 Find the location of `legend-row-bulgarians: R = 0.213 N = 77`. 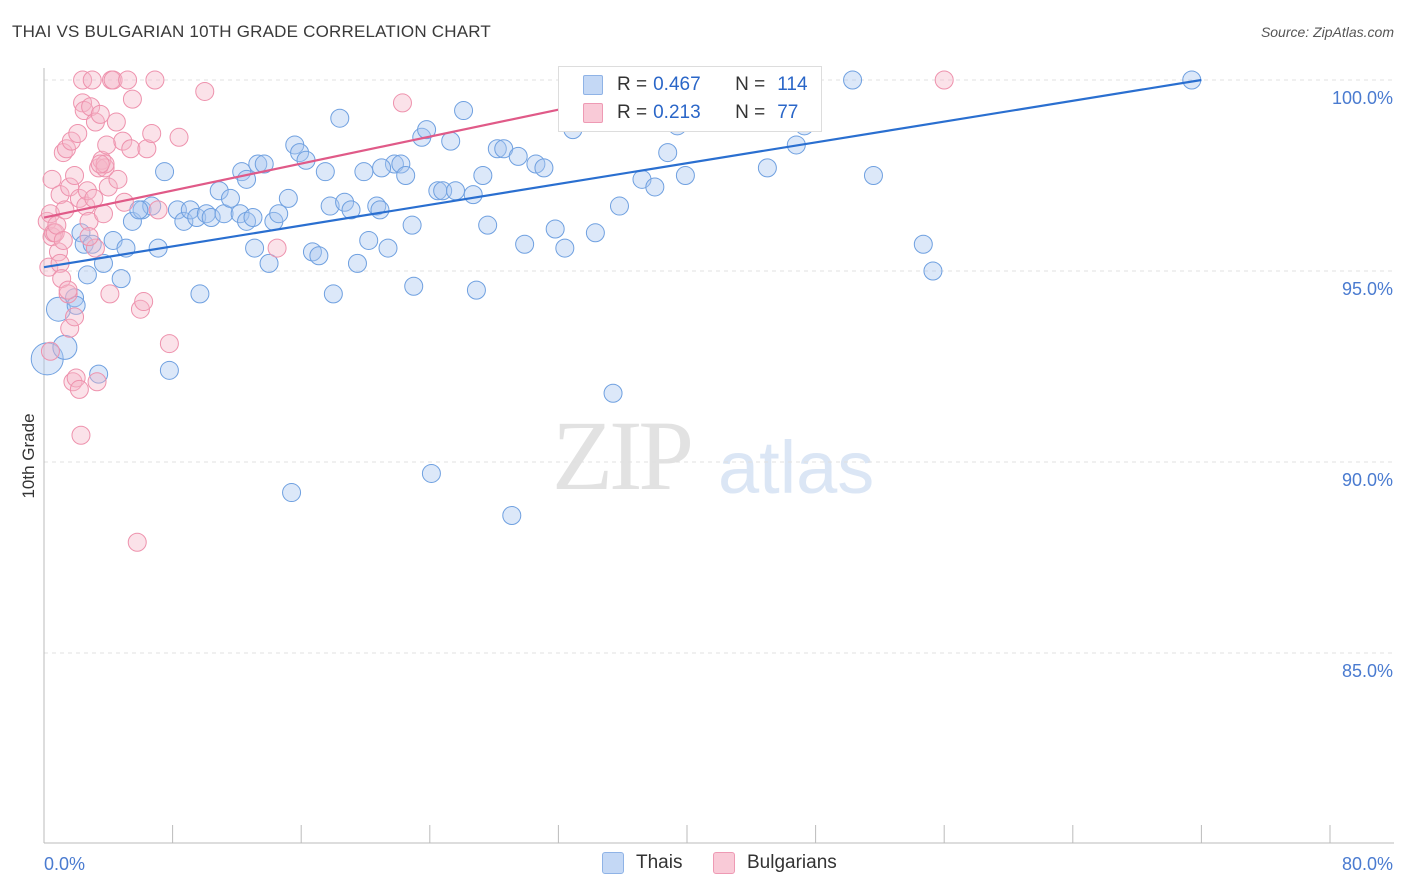

legend-row-bulgarians: R = 0.213 N = 77 is located at coordinates (690, 113).